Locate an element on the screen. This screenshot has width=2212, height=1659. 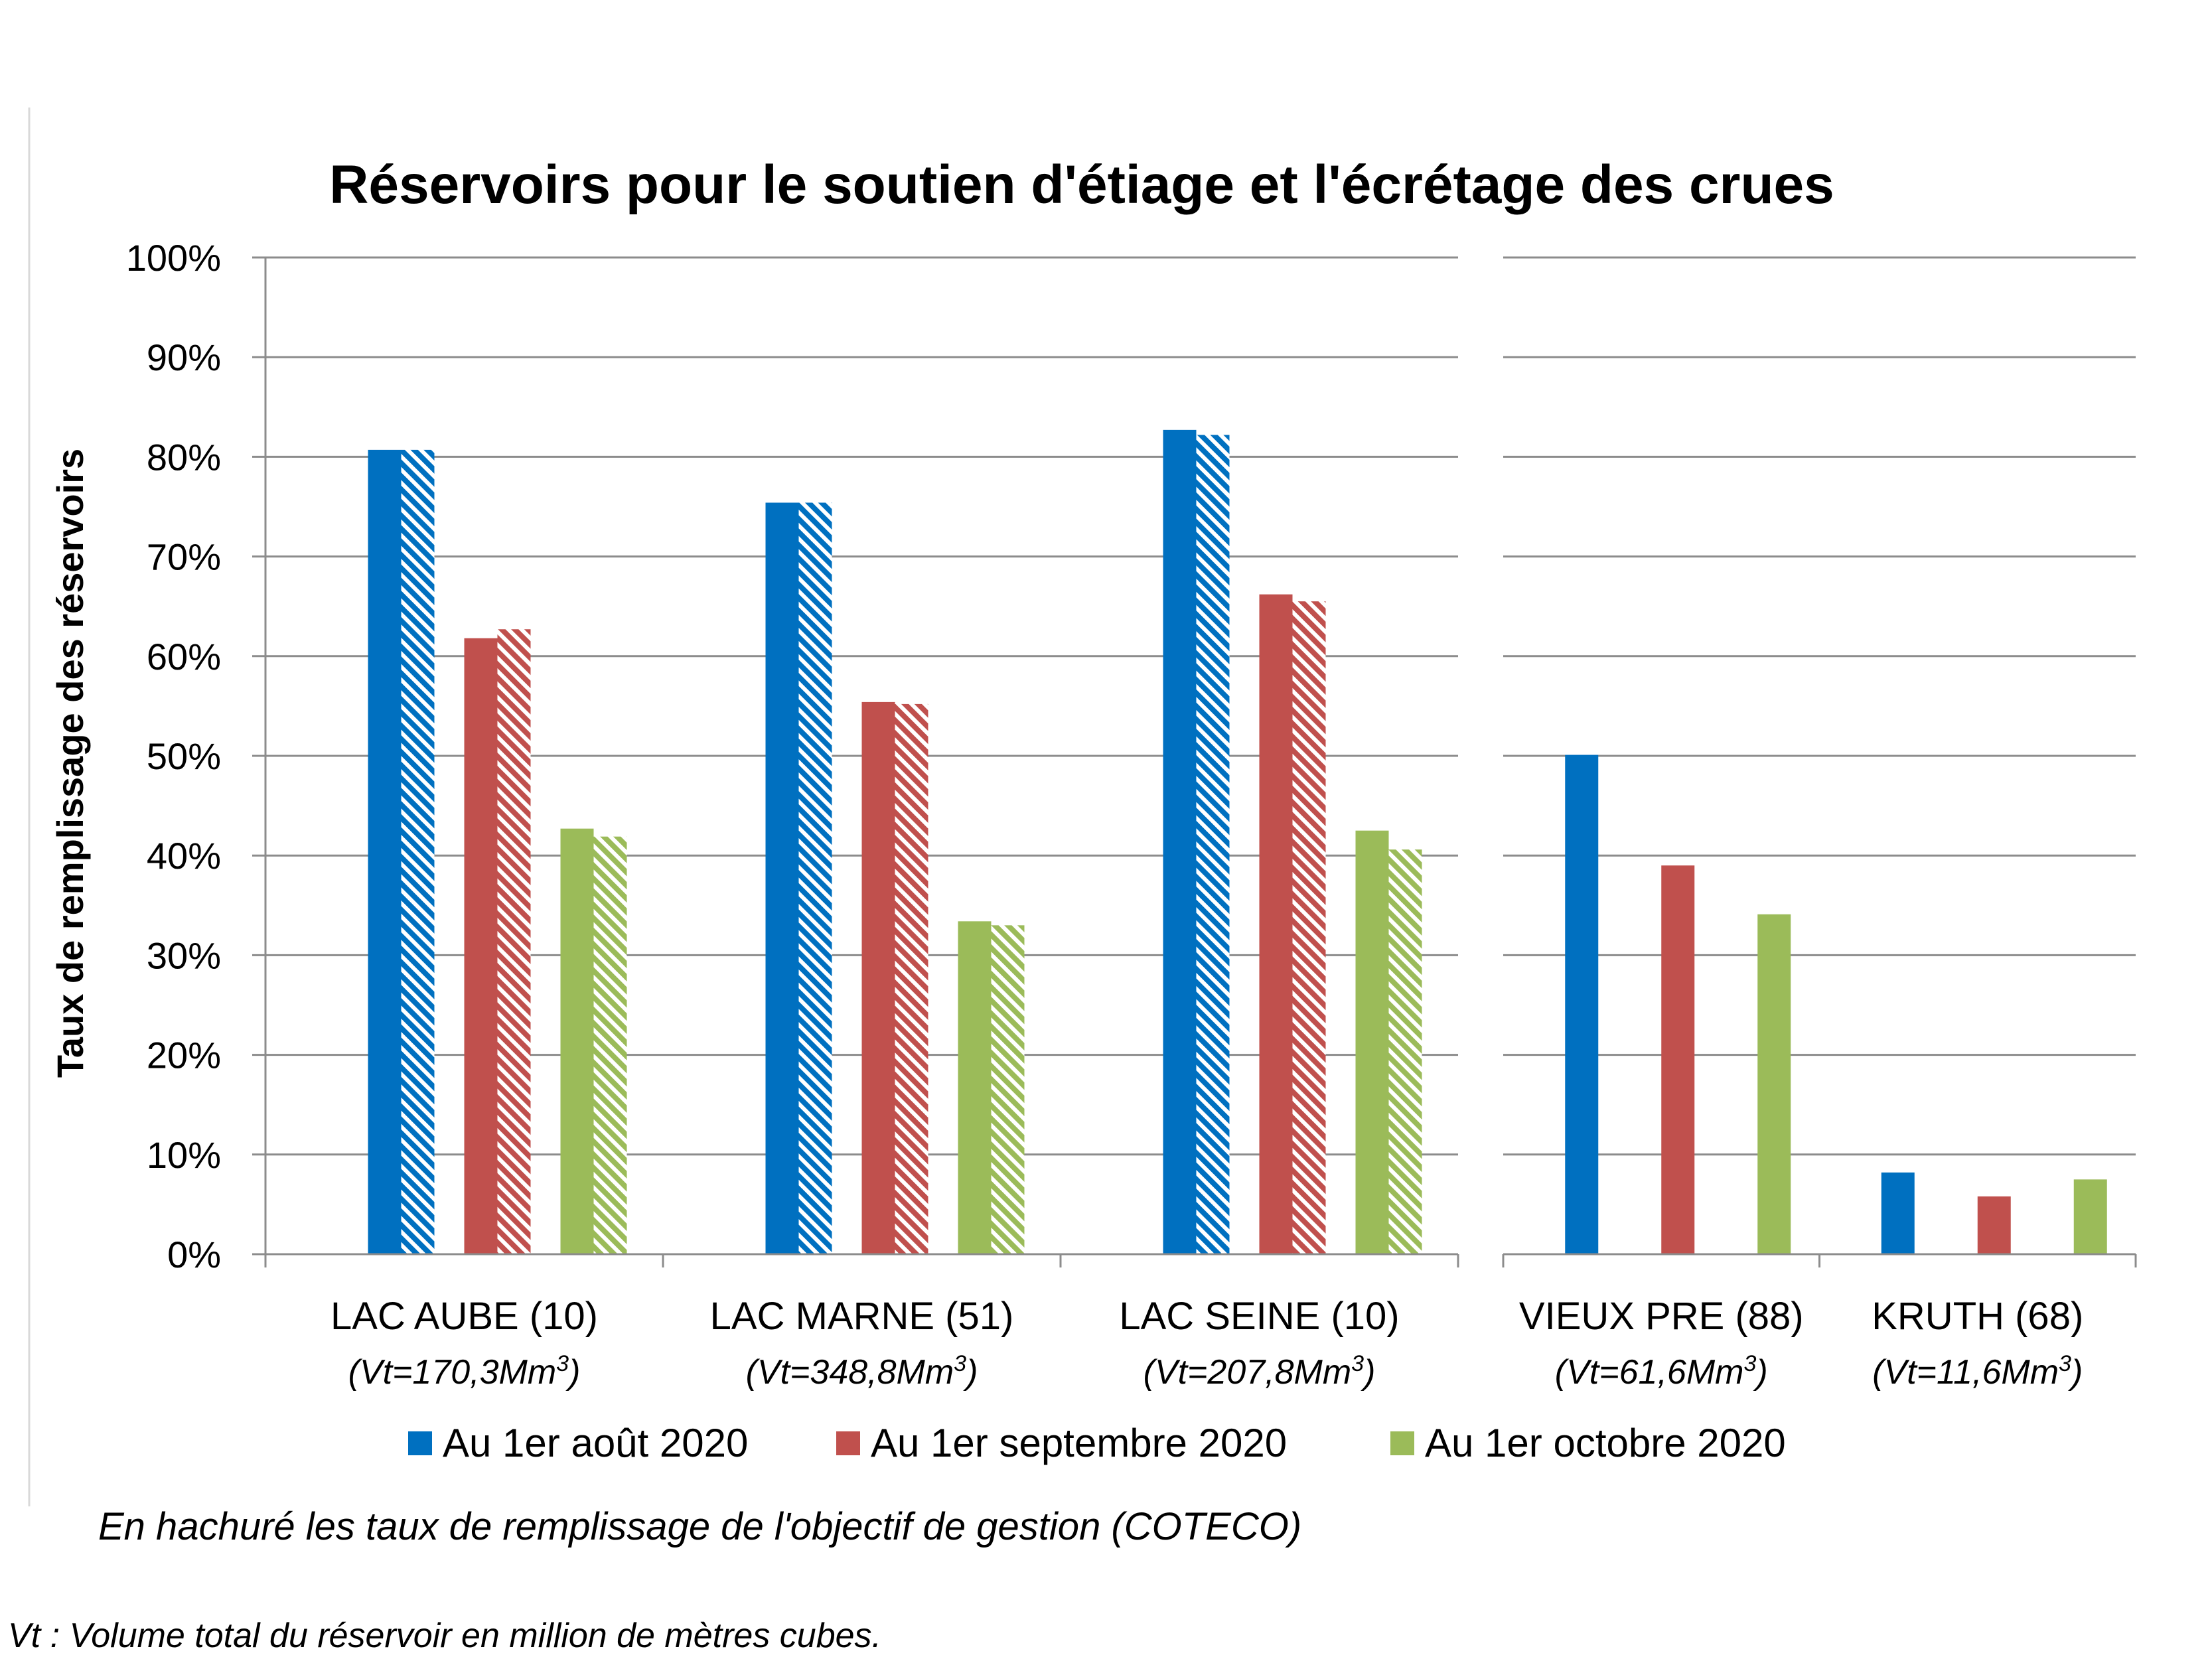
y-tick-label: 100% is located at coordinates (174, 258).